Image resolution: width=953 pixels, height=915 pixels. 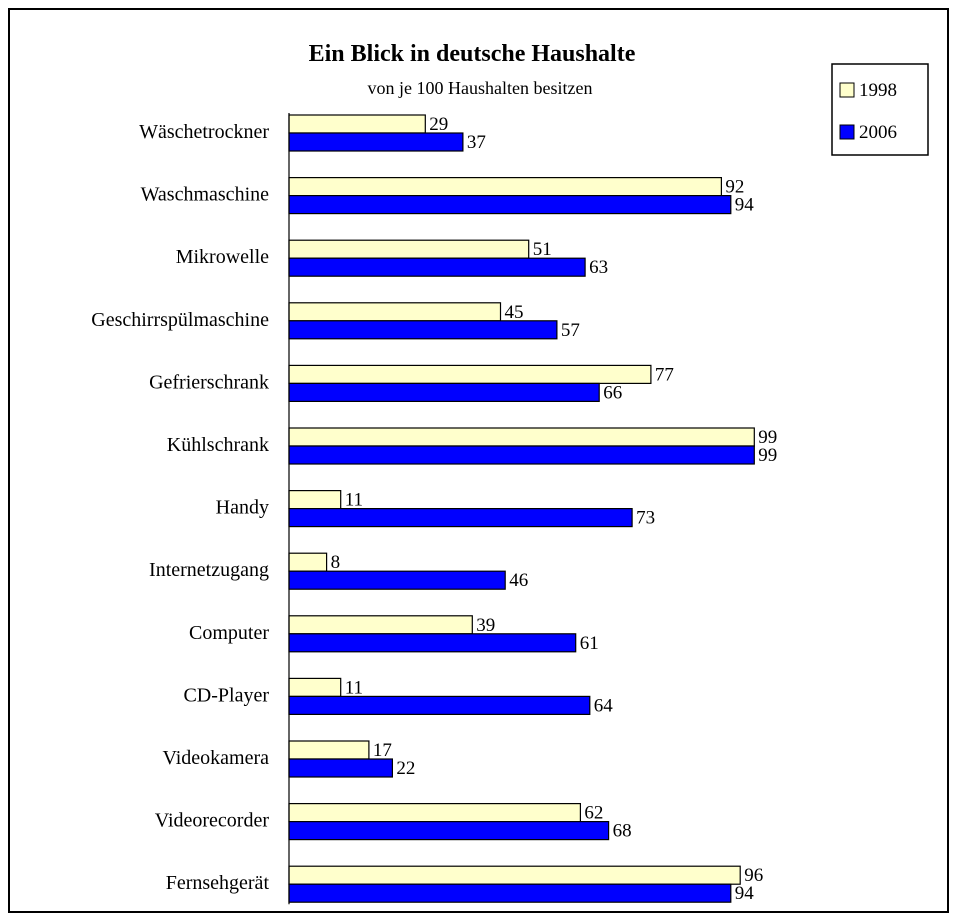 I want to click on data-label: 39, so click(x=485, y=625).